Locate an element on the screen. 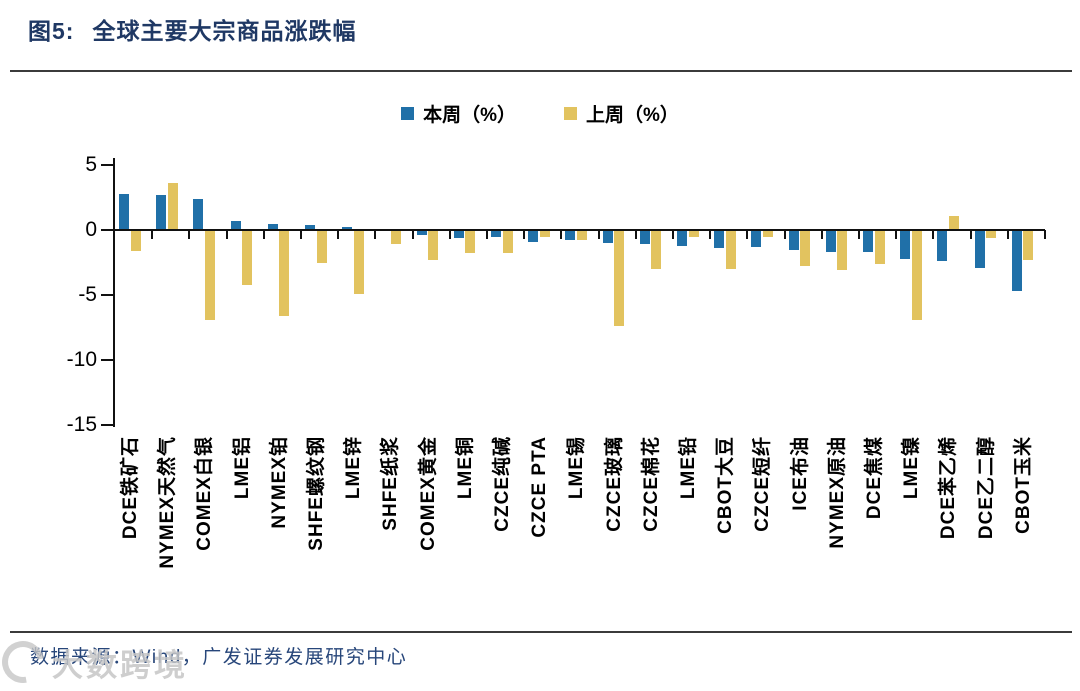  legend-item: 本周（%） is located at coordinates (458, 113).